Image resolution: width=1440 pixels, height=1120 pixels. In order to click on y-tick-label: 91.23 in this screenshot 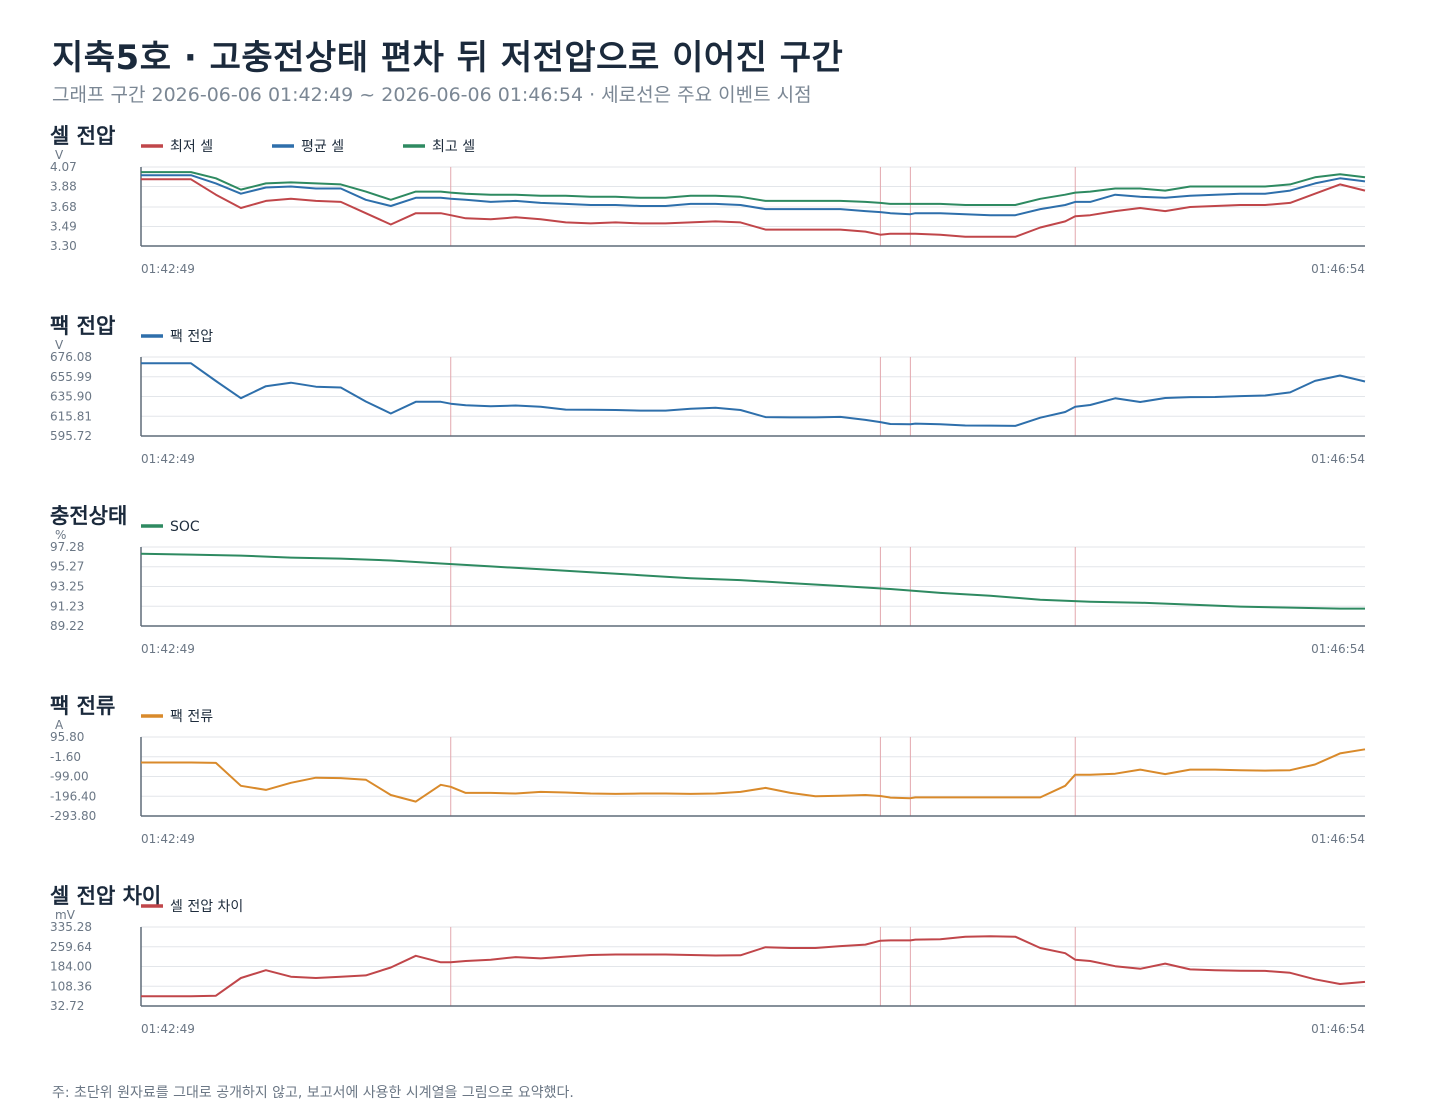, I will do `click(67, 606)`.